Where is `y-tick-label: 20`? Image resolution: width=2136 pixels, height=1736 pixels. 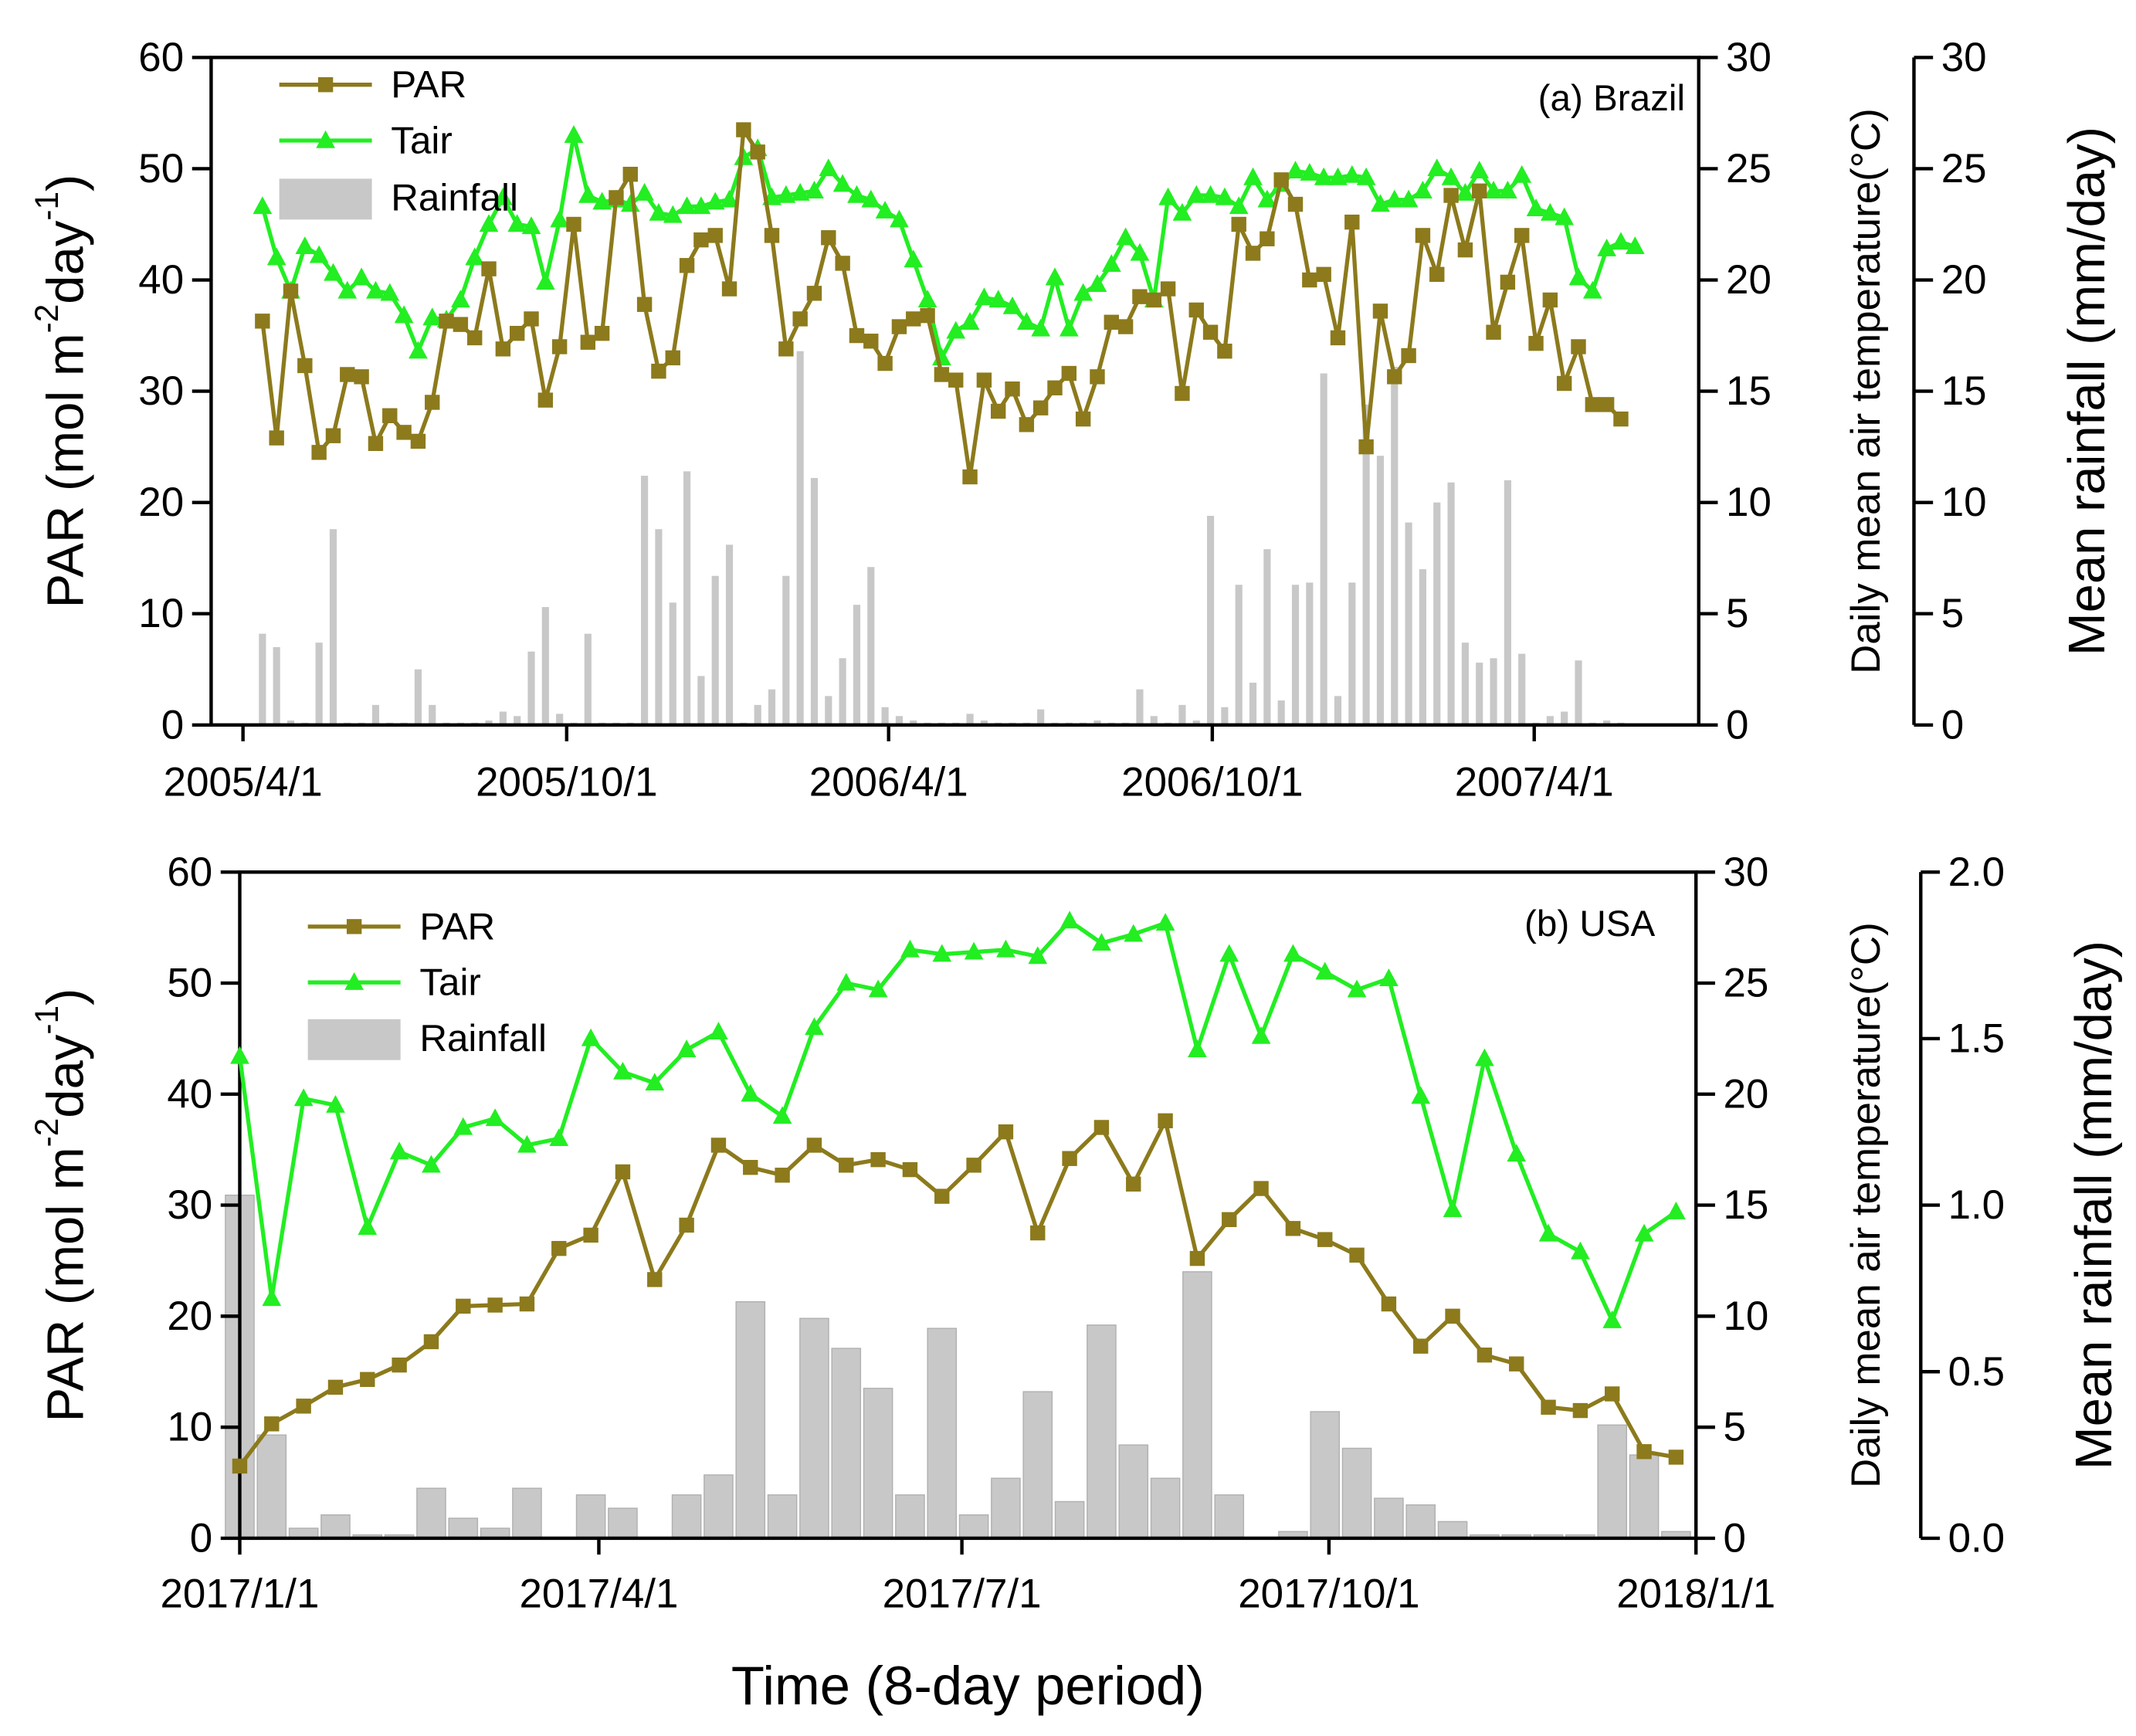
y-tick-label: 20 is located at coordinates (161, 502).